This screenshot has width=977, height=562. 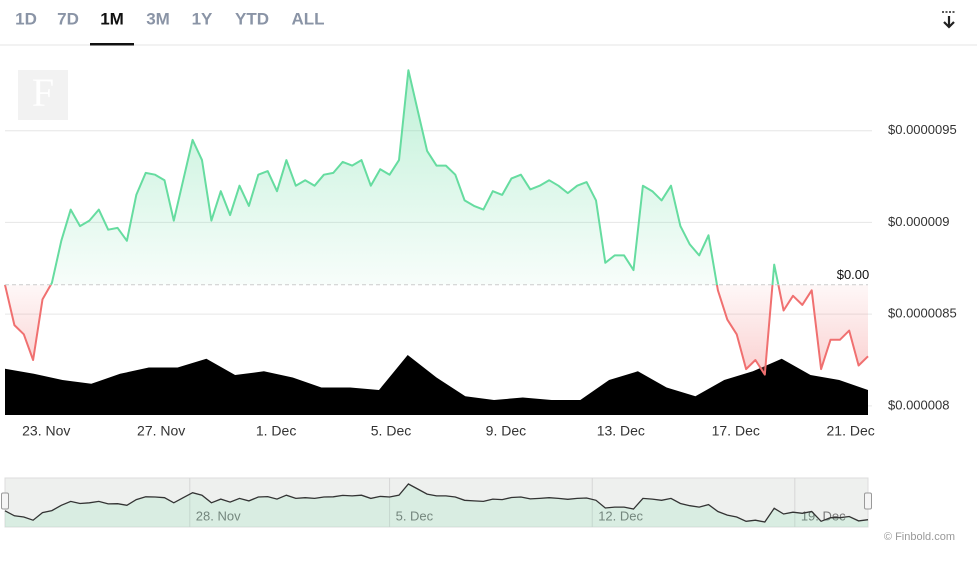 I want to click on range-tab: 1Y, so click(x=202, y=18).